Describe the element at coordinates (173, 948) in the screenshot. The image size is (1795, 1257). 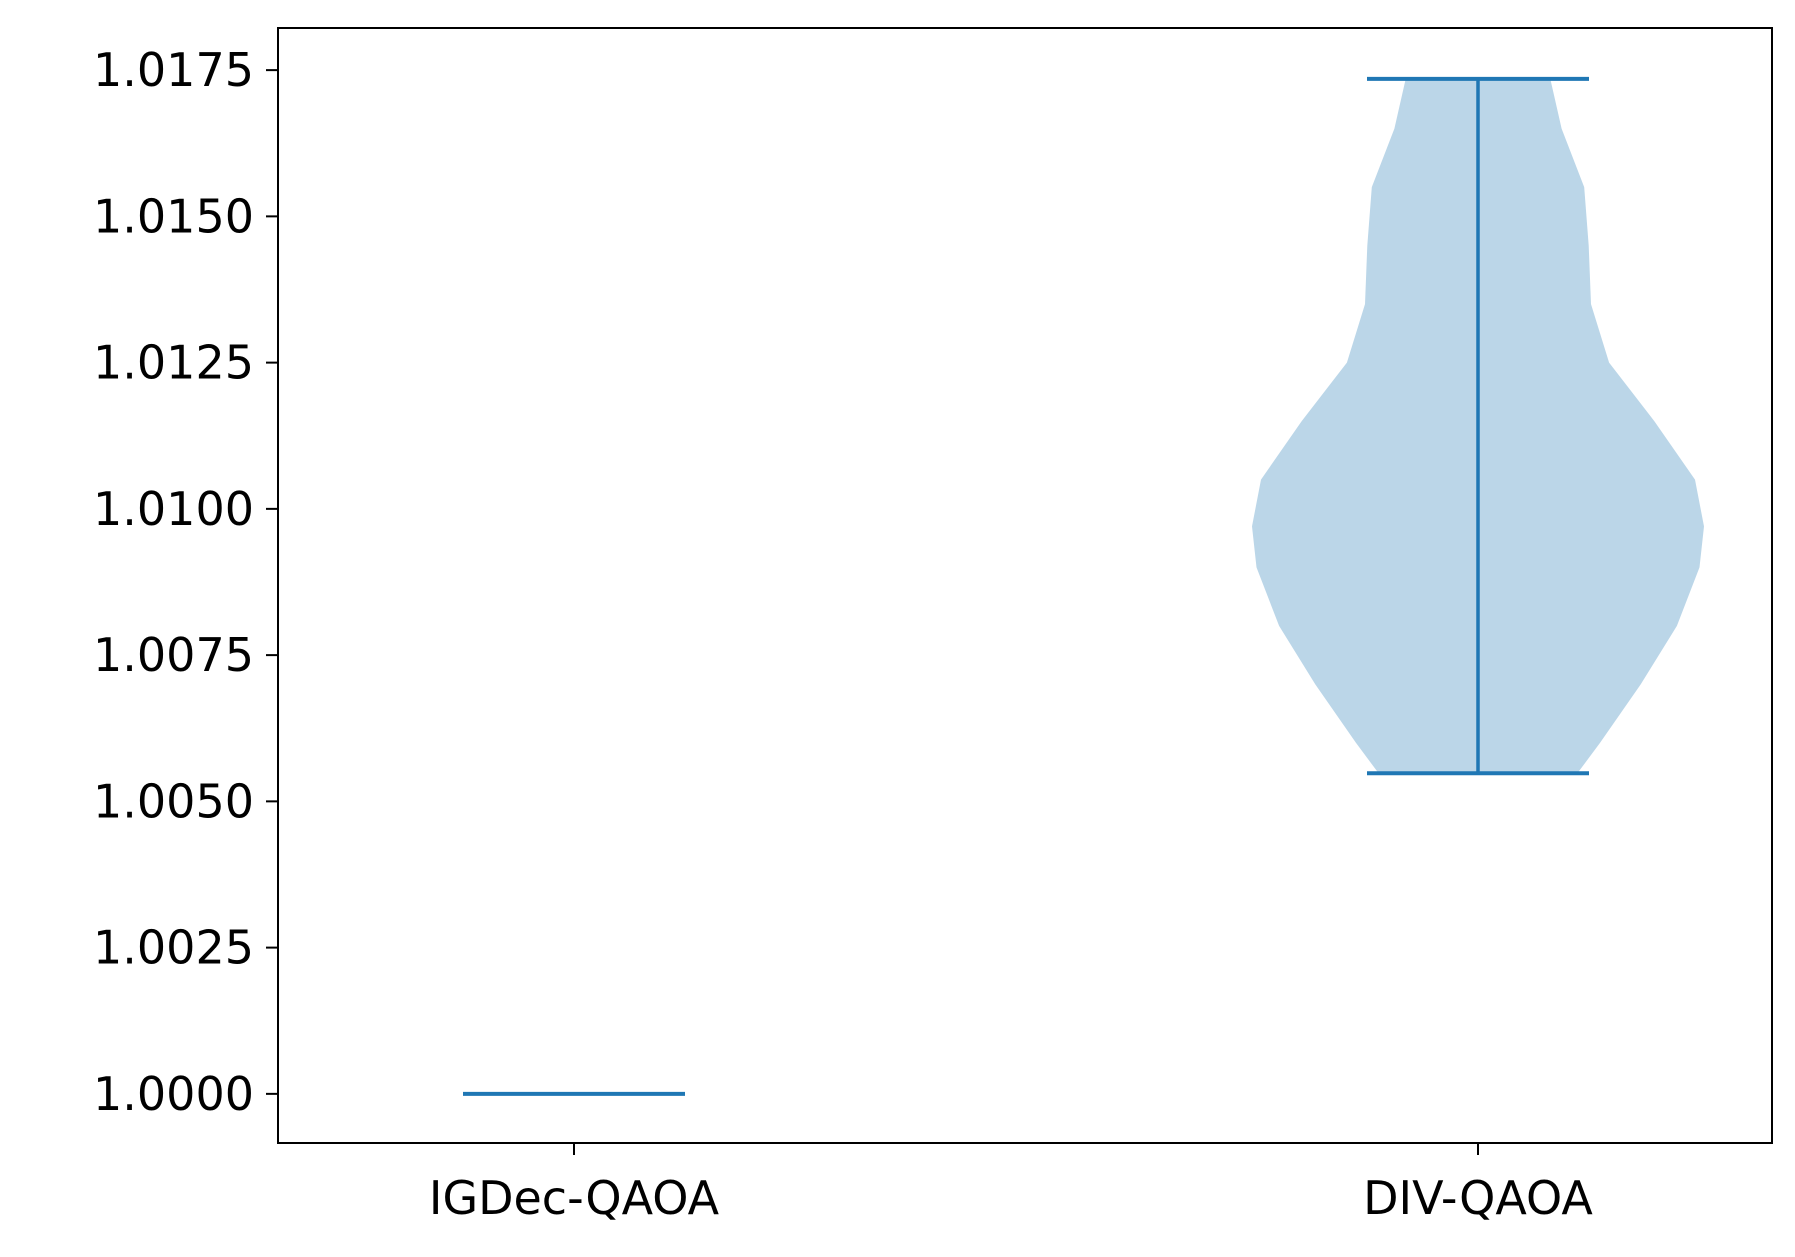
I see `y-tick-label: 1.0025` at that location.